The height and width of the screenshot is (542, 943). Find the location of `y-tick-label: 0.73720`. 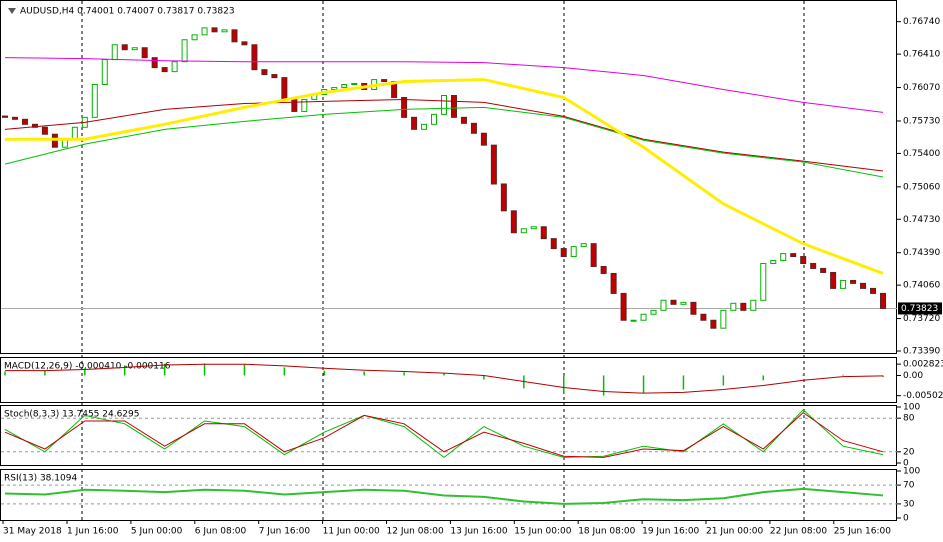

y-tick-label: 0.73720 is located at coordinates (921, 319).